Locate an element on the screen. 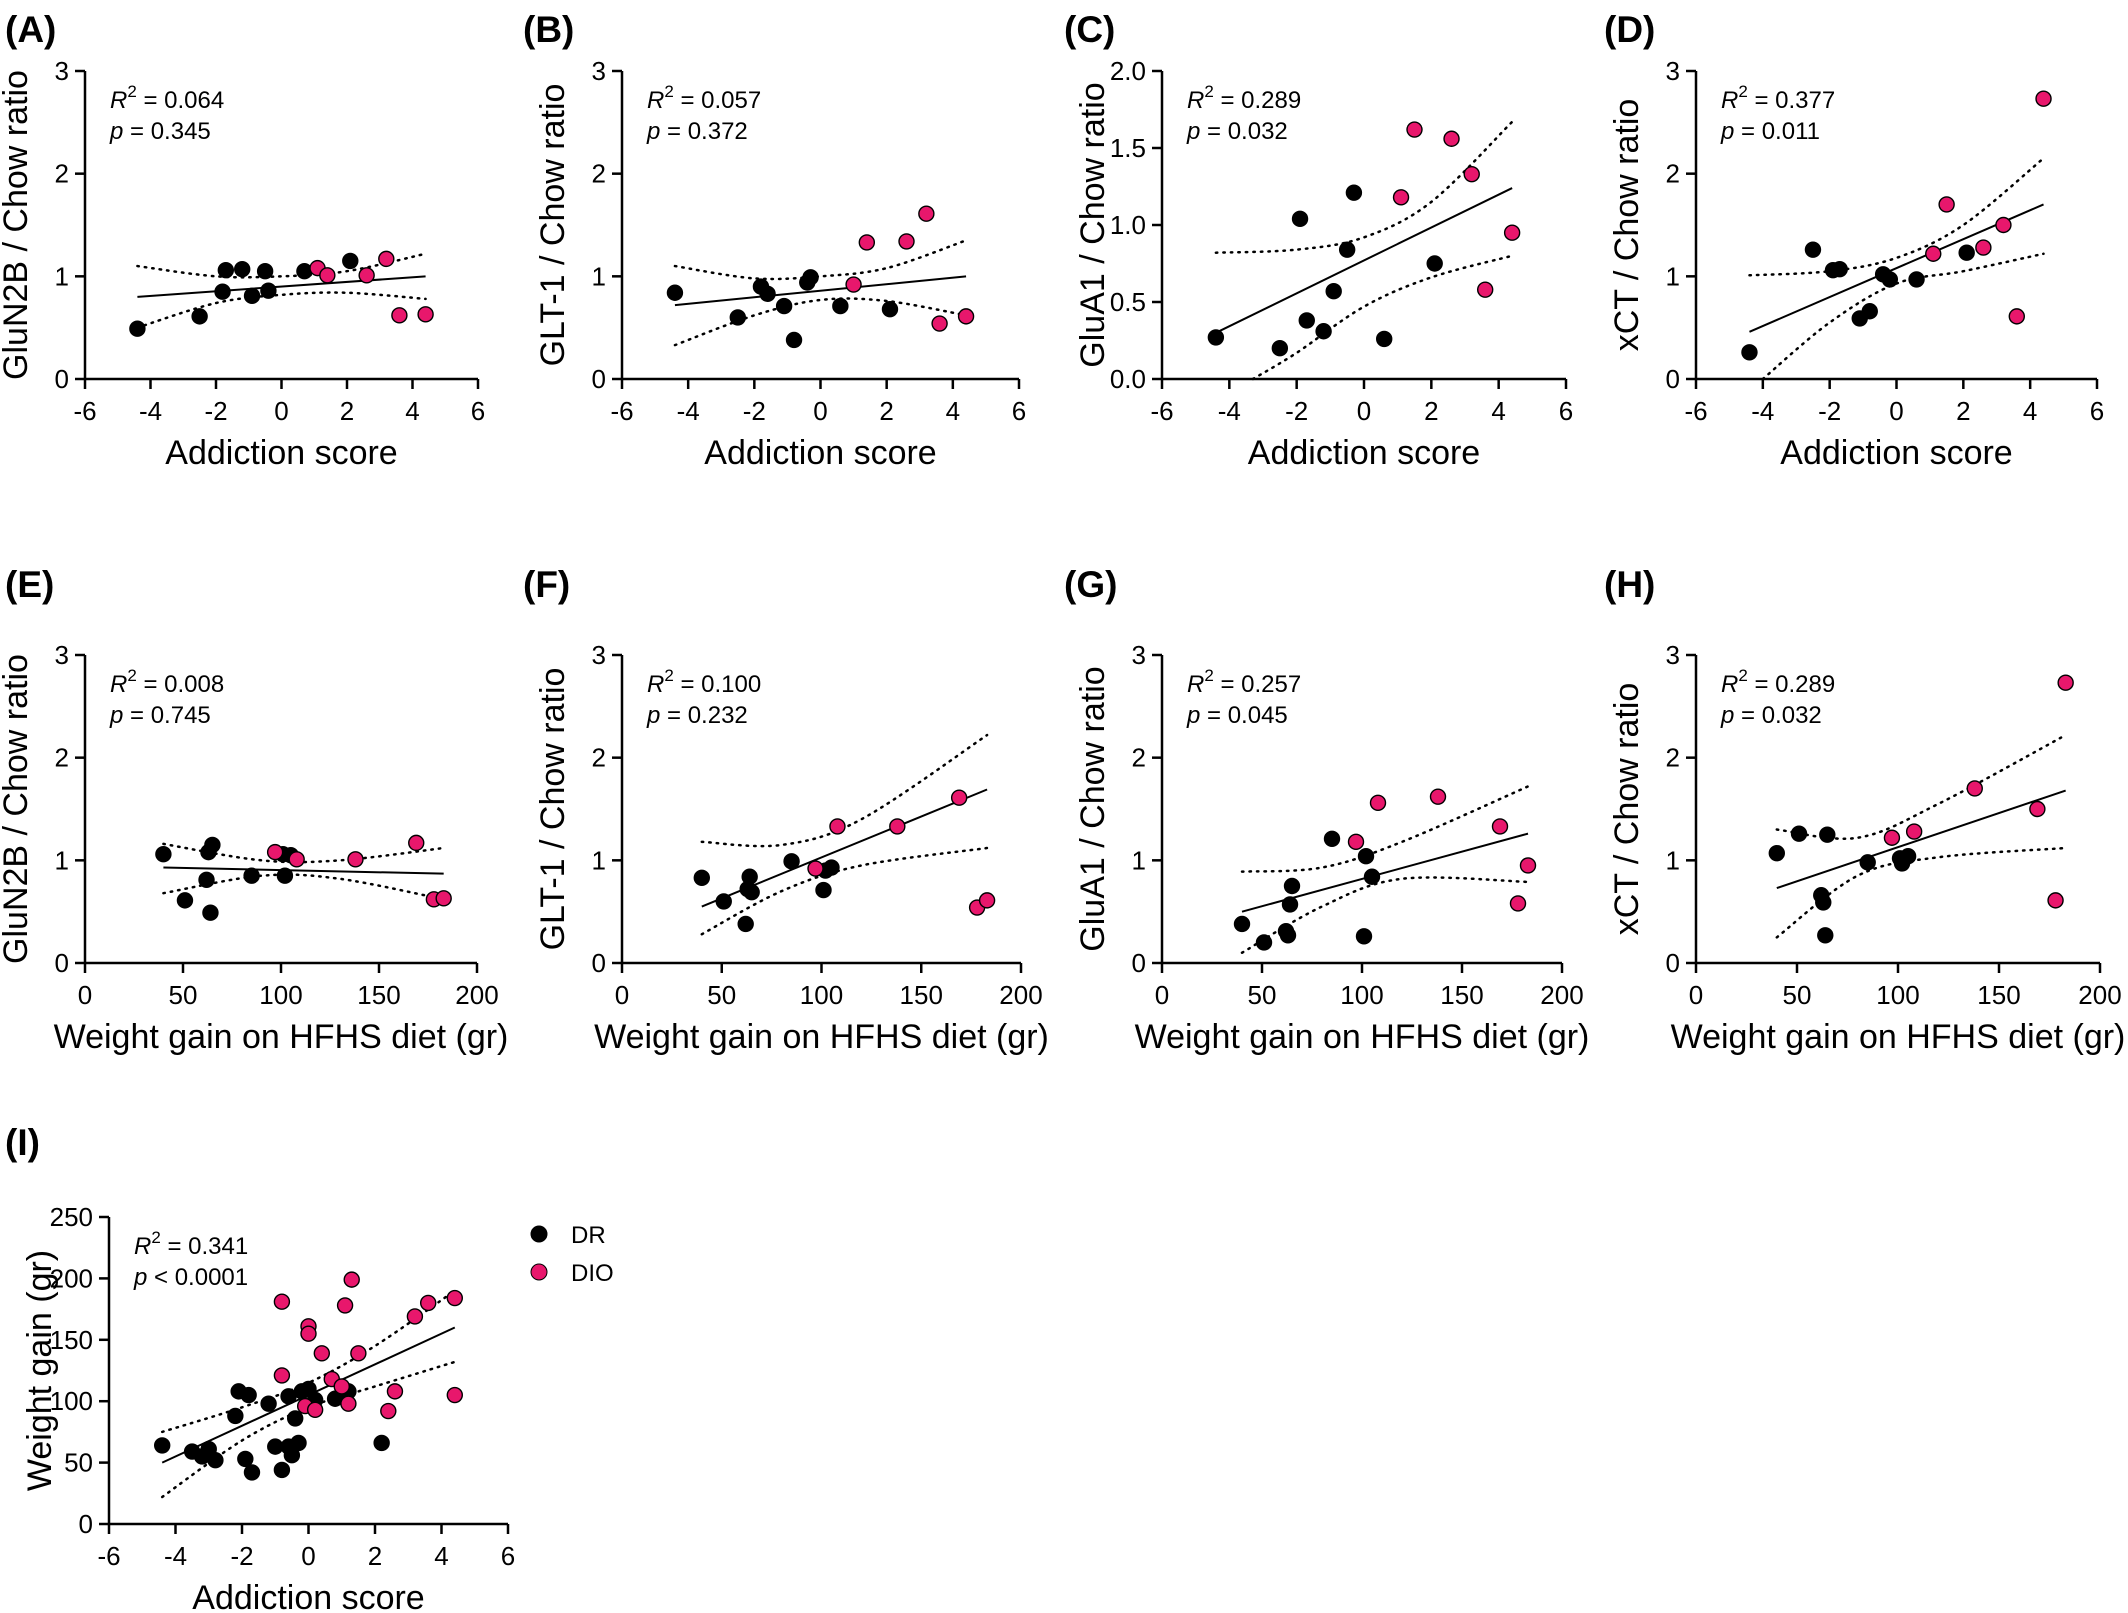 The height and width of the screenshot is (1613, 2128). y-axis-label: GluN2B / Chow ratio is located at coordinates (17, 809).